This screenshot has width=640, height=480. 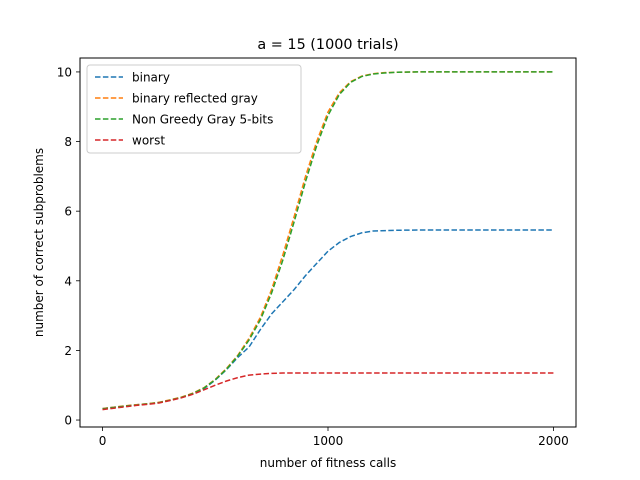 I want to click on legend-label: binary reflected gray, so click(x=195, y=99).